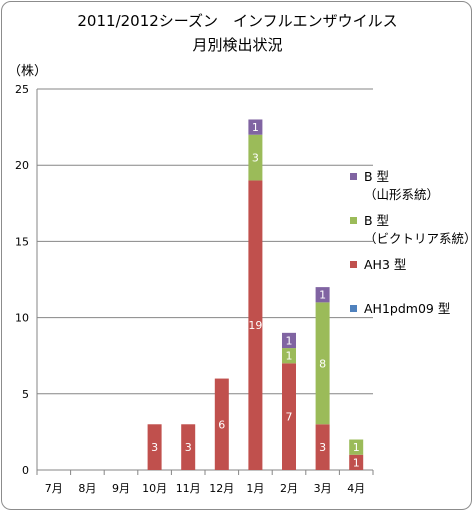 This screenshot has width=475, height=513. What do you see at coordinates (419, 238) in the screenshot?
I see `legend-label-line2: （ビクトリア系統）` at bounding box center [419, 238].